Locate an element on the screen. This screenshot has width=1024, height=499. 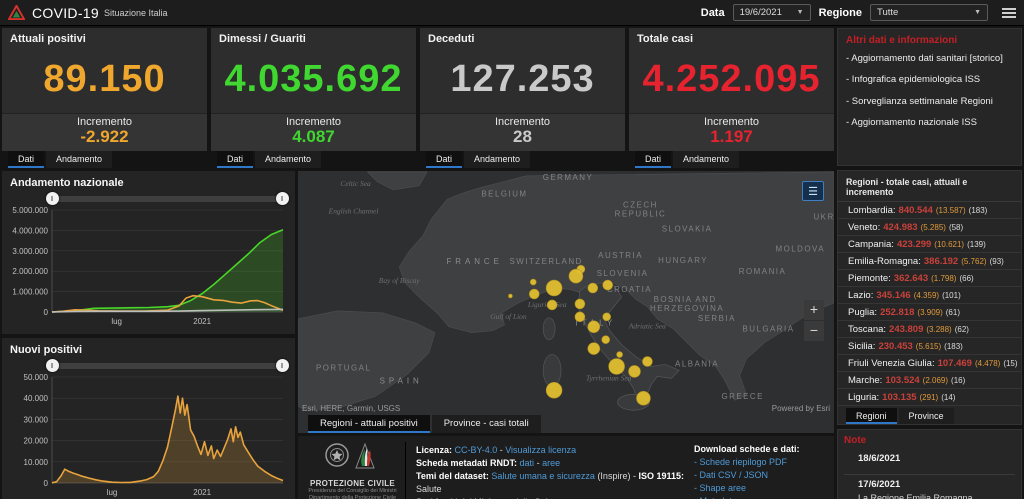
svg-text: 40.000 is located at coordinates (36, 398).